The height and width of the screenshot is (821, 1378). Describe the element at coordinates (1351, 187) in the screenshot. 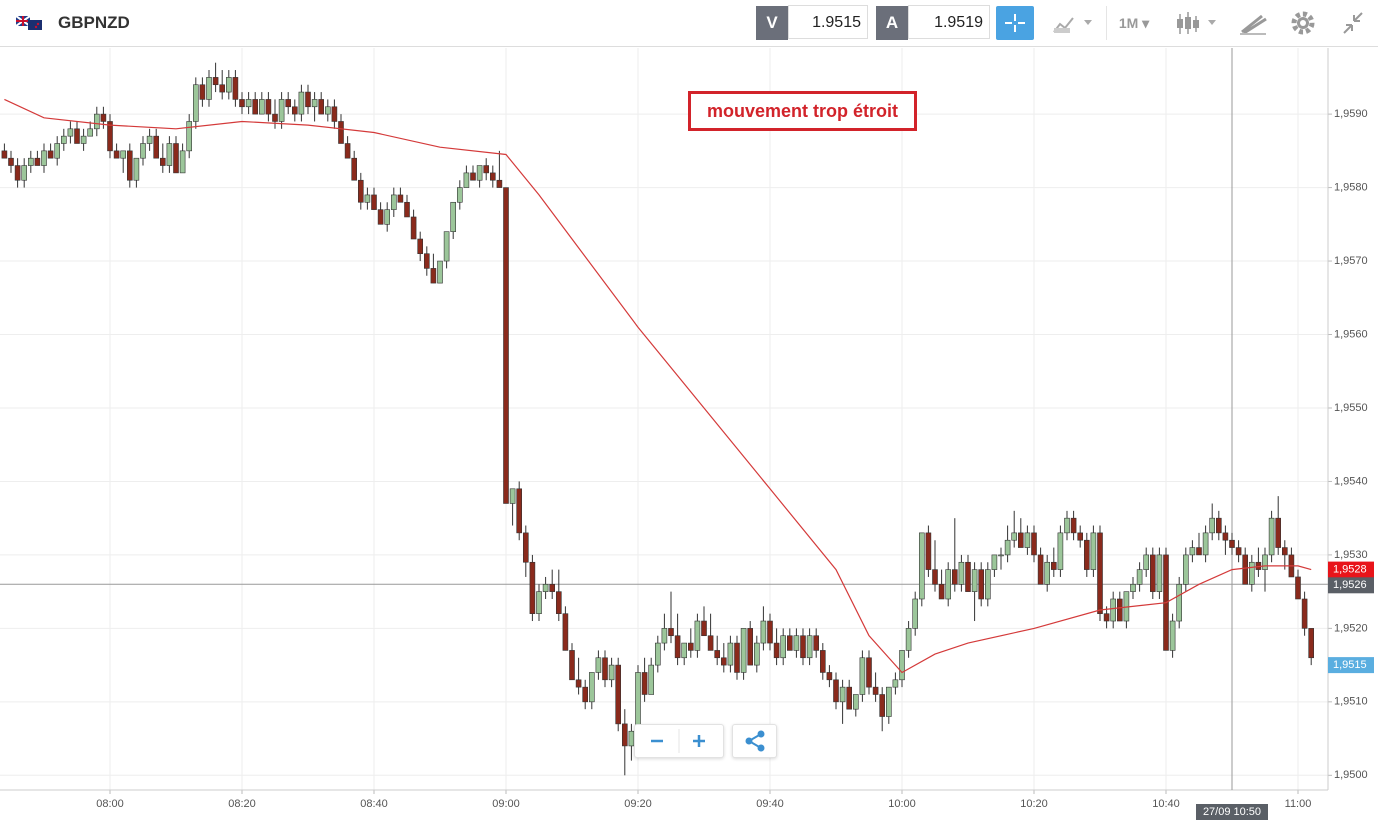

I see `y-tick-label: 1,9580` at that location.